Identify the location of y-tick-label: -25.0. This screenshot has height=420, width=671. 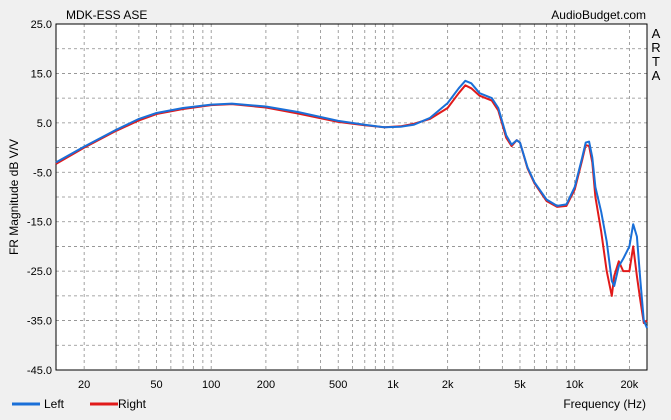
(39, 272).